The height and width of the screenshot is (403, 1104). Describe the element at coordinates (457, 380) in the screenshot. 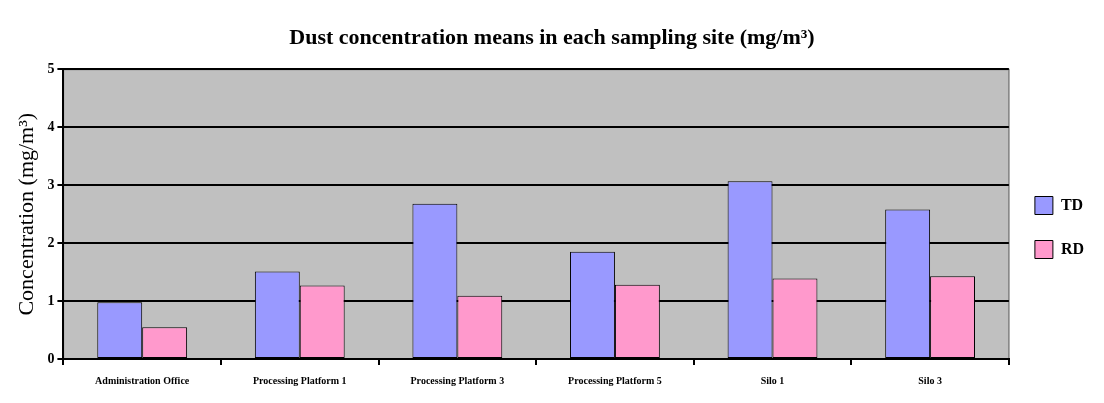

I see `x-tick-label: Processing Platform 3` at that location.